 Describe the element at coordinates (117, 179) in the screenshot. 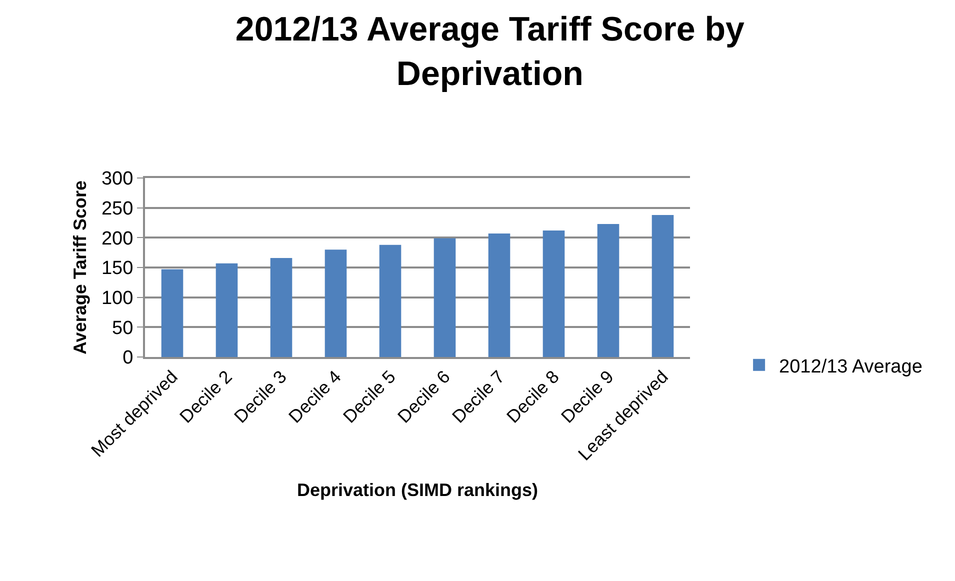

I see `y-tick-label: 300` at that location.